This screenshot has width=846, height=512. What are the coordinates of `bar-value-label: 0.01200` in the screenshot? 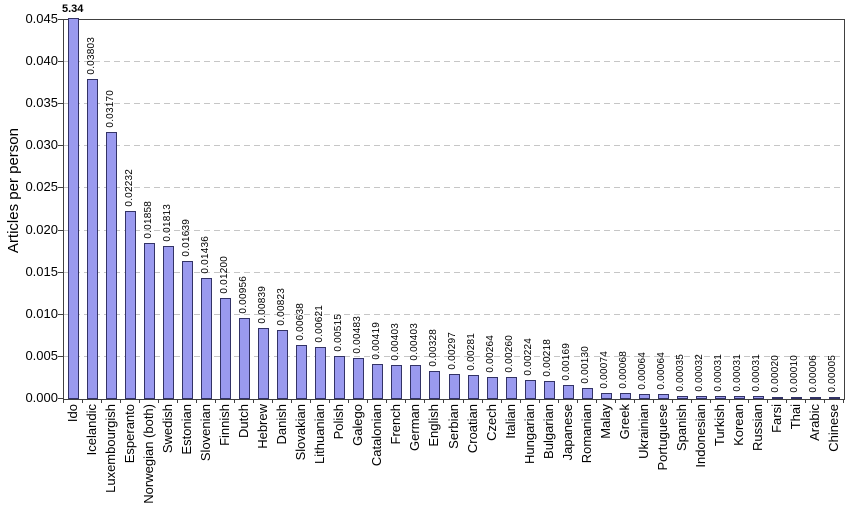 It's located at (224, 275).